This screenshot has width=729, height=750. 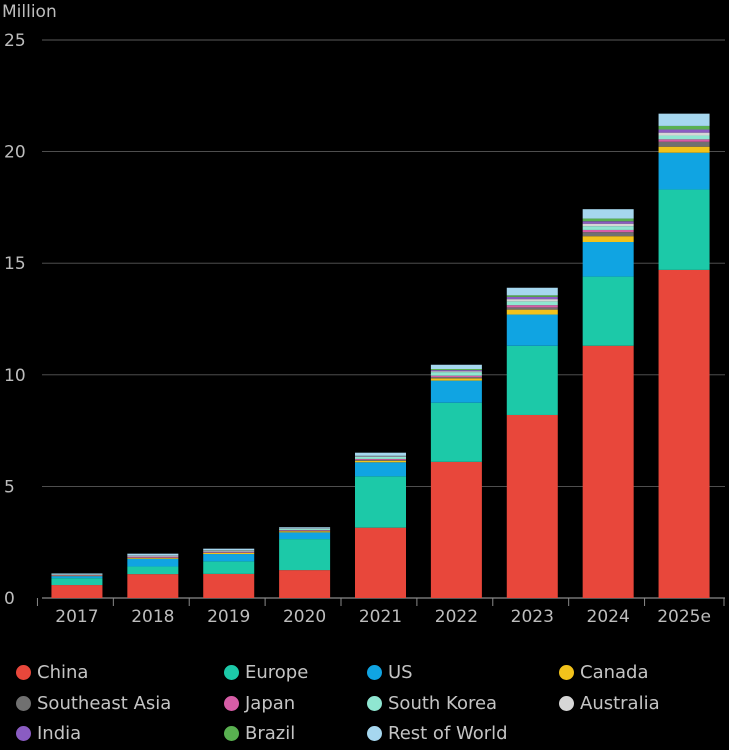 What do you see at coordinates (270, 703) in the screenshot?
I see `legend-label: Japan` at bounding box center [270, 703].